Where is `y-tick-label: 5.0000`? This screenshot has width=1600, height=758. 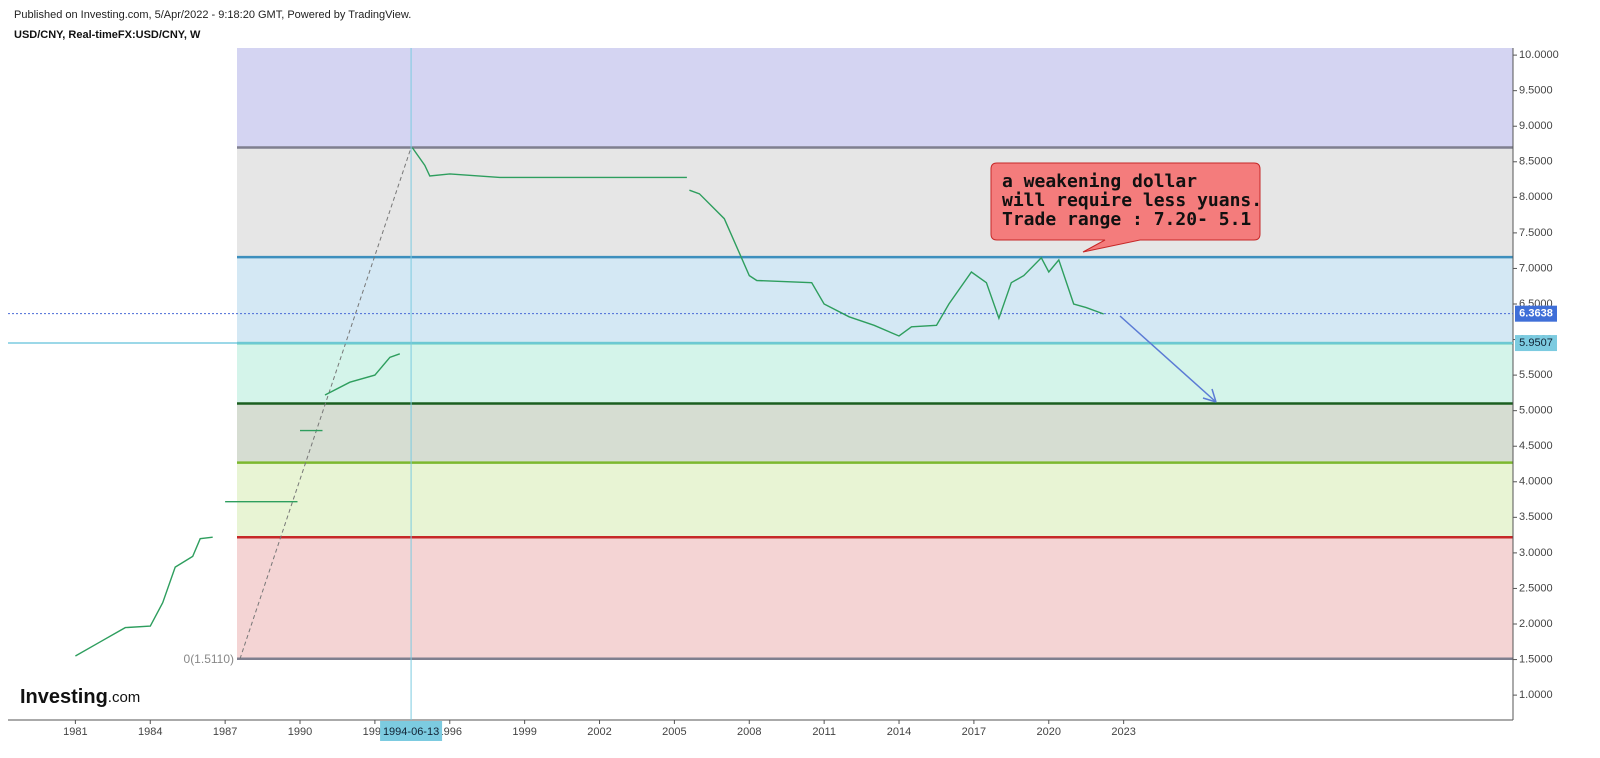 y-tick-label: 5.0000 is located at coordinates (1536, 411).